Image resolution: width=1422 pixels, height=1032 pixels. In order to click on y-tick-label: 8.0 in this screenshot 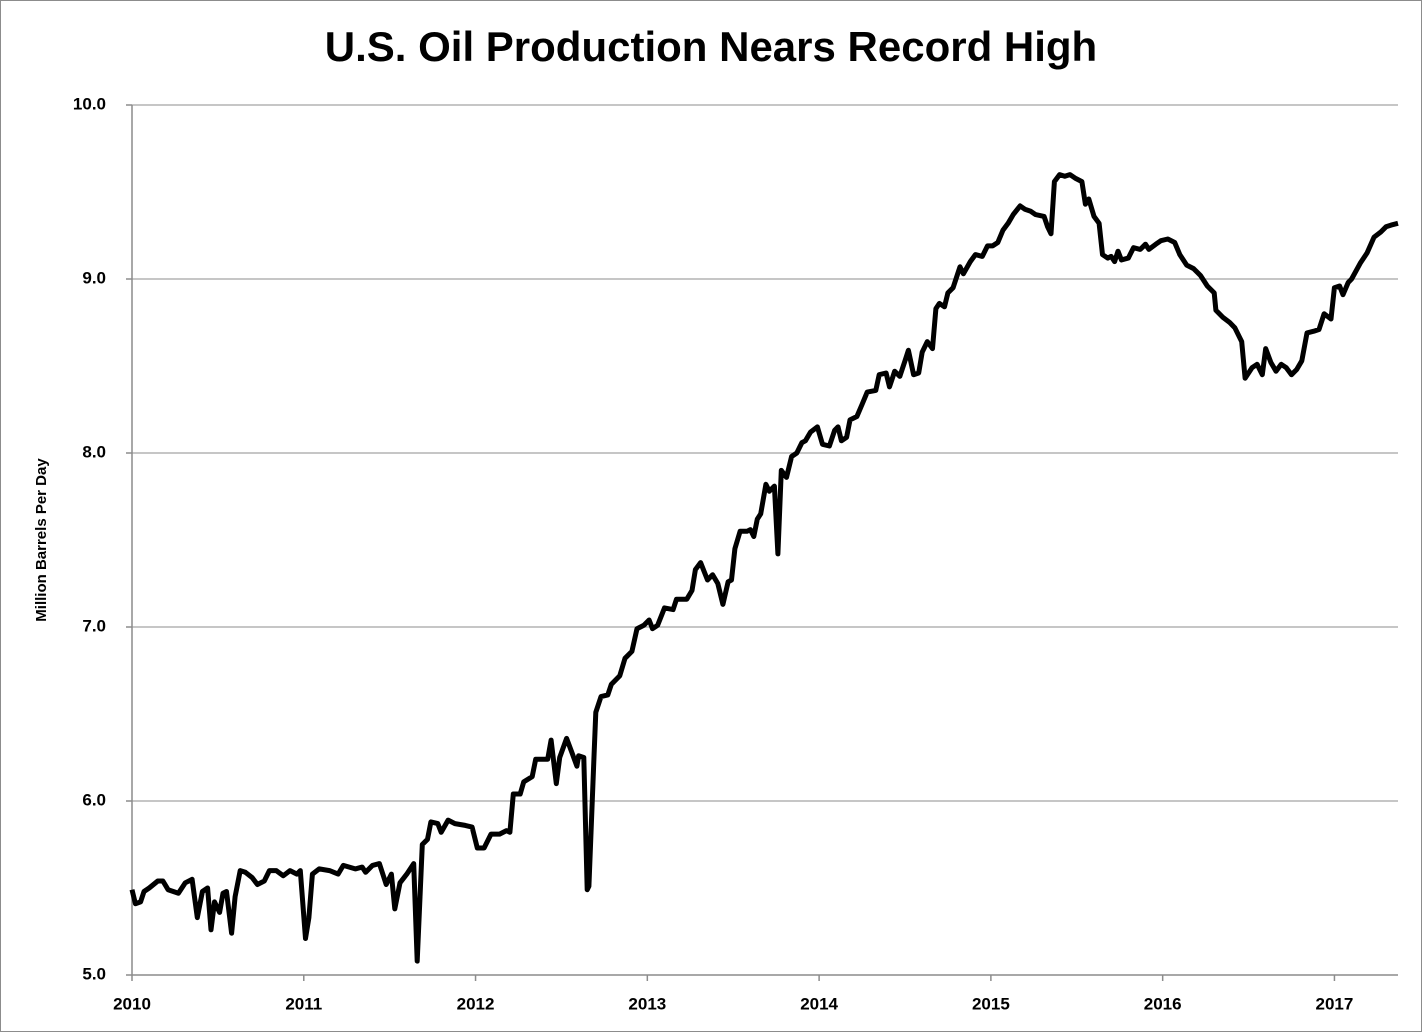, I will do `click(94, 451)`.